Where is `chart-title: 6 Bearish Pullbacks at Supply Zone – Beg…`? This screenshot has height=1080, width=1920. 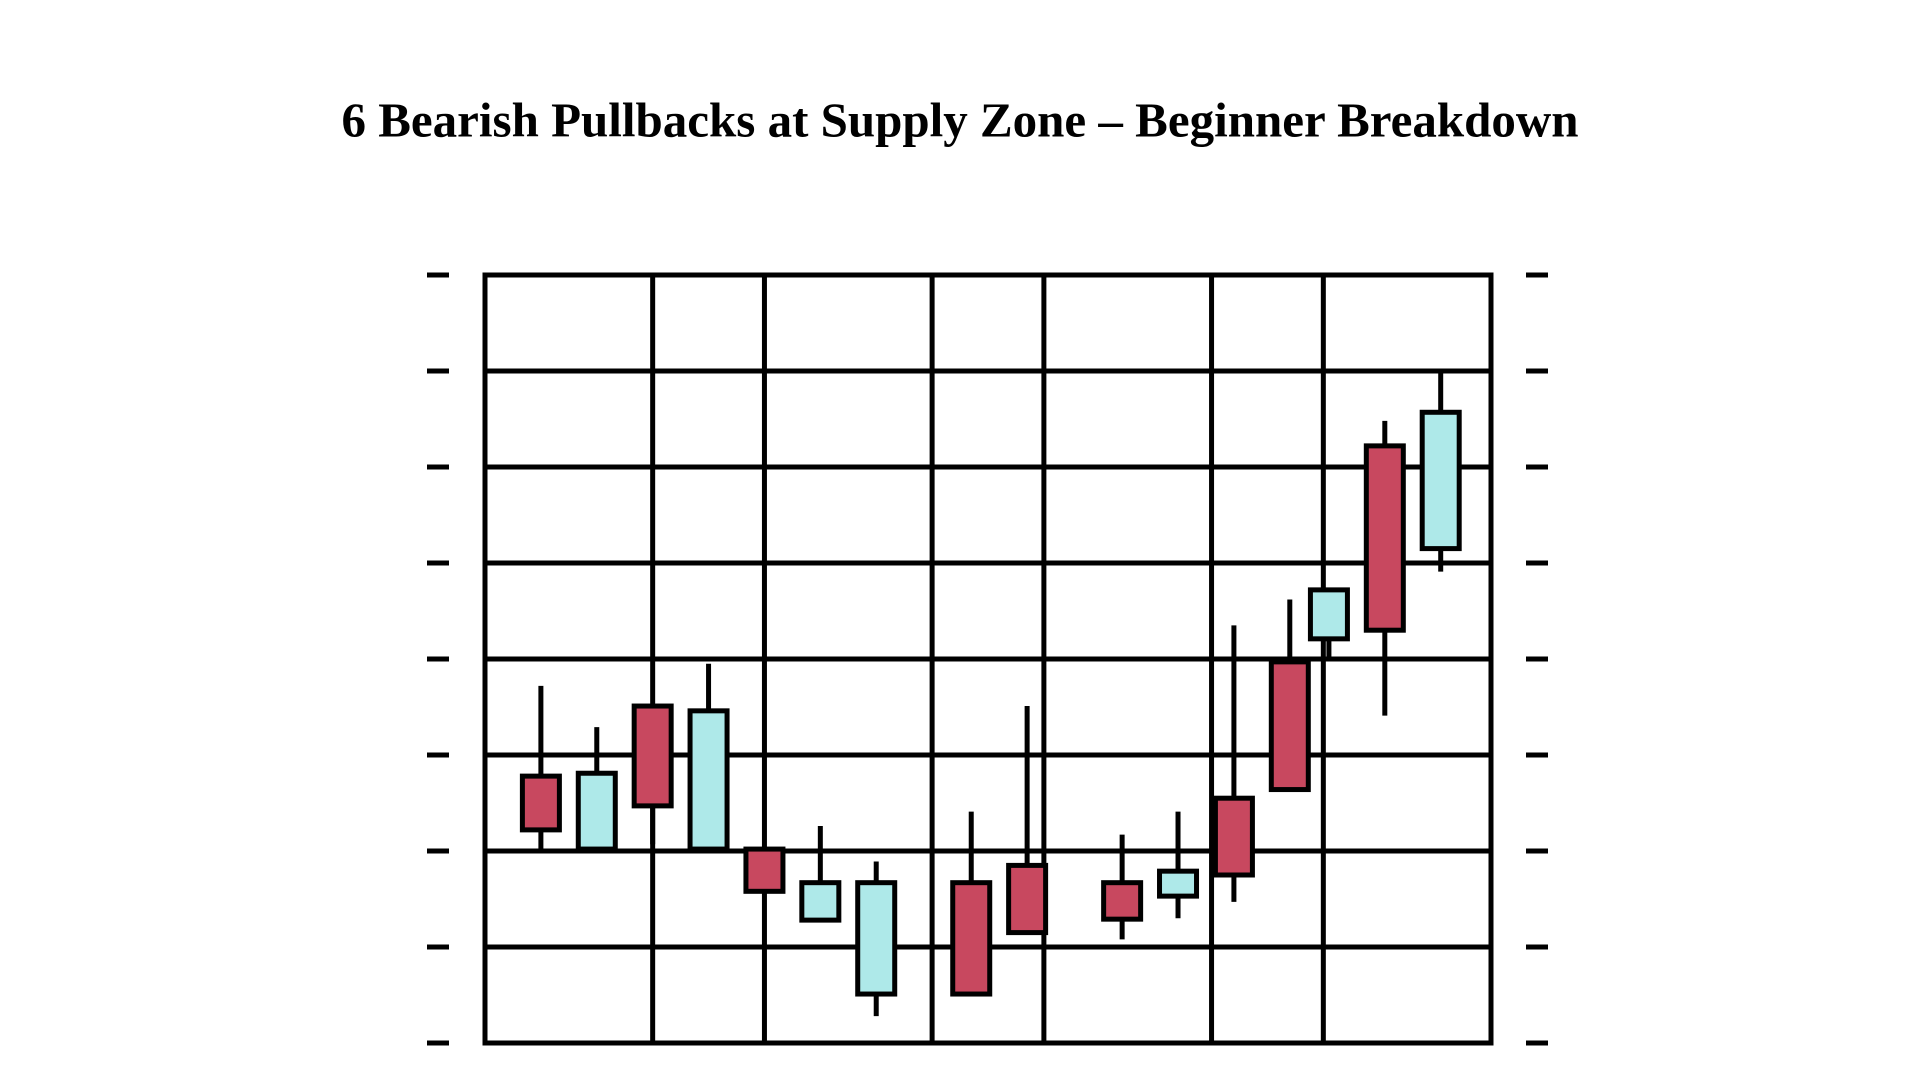
chart-title: 6 Bearish Pullbacks at Supply Zone – Beg… is located at coordinates (959, 119).